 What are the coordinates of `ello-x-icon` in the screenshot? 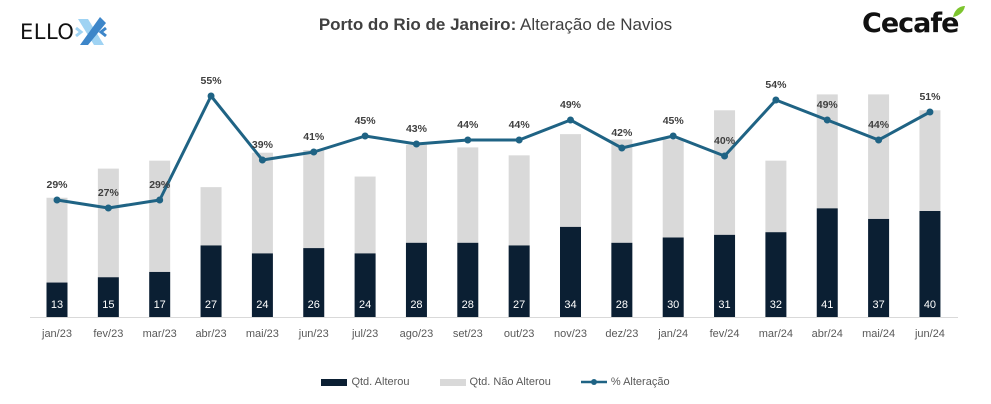 It's located at (91, 31).